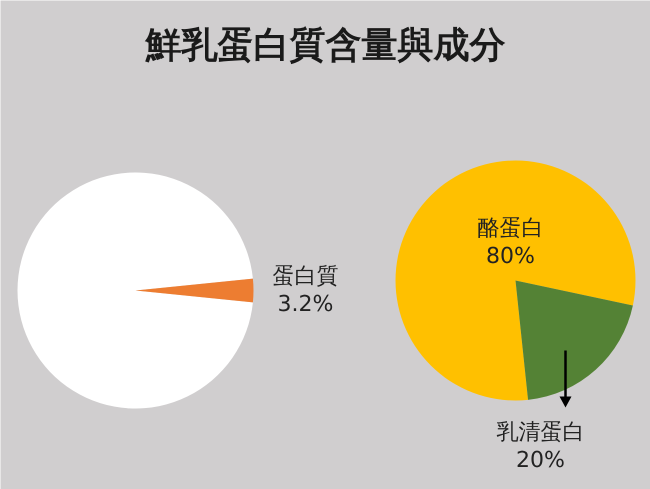  Describe the element at coordinates (305, 276) in the screenshot. I see `slice-label: 蛋白質` at that location.